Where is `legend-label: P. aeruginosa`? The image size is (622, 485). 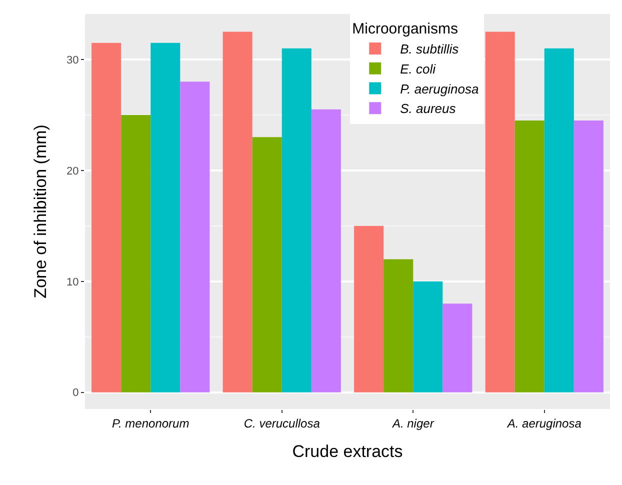 legend-label: P. aeruginosa is located at coordinates (439, 88).